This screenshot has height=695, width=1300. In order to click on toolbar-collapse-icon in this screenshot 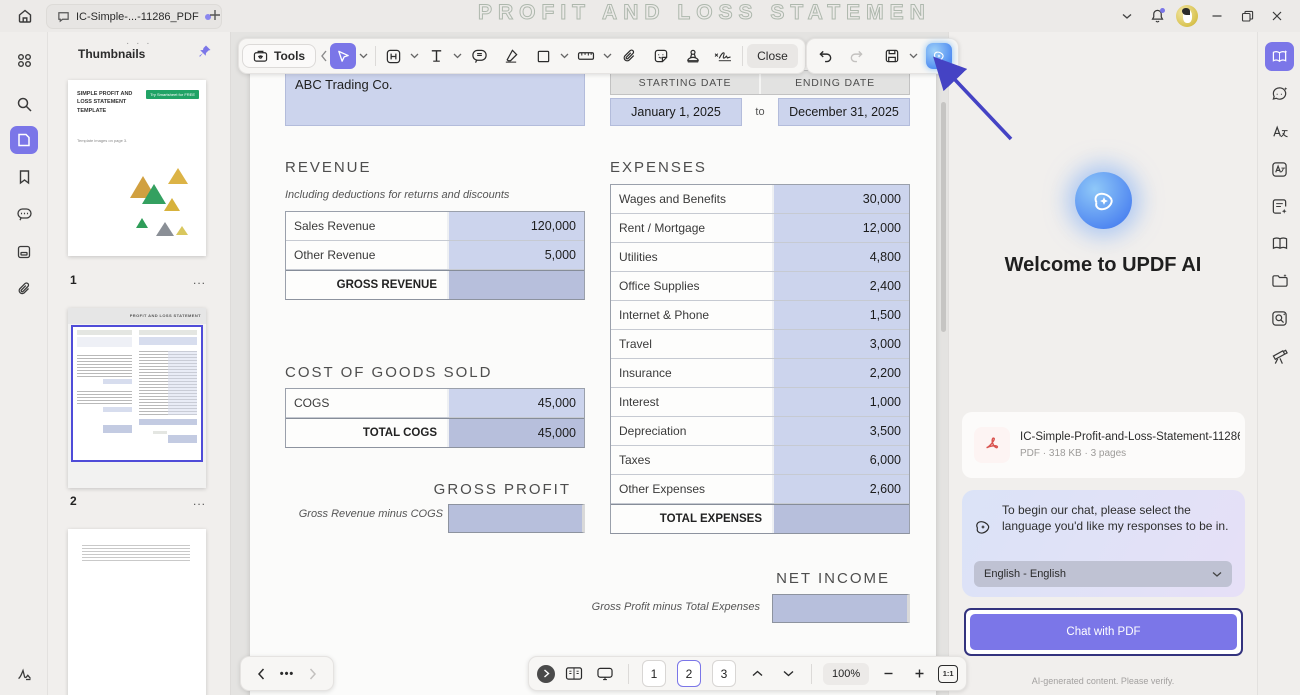, I will do `click(324, 56)`.